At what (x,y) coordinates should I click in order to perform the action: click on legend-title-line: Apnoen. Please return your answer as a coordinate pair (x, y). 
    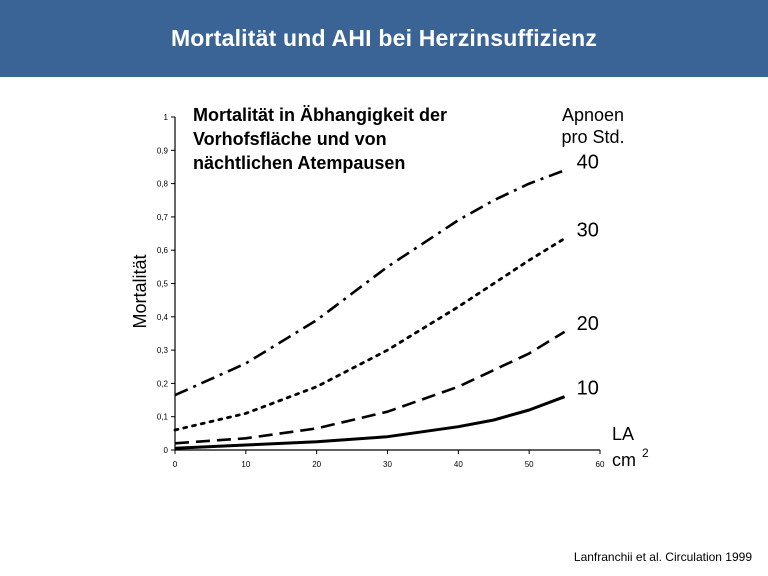
    Looking at the image, I should click on (593, 115).